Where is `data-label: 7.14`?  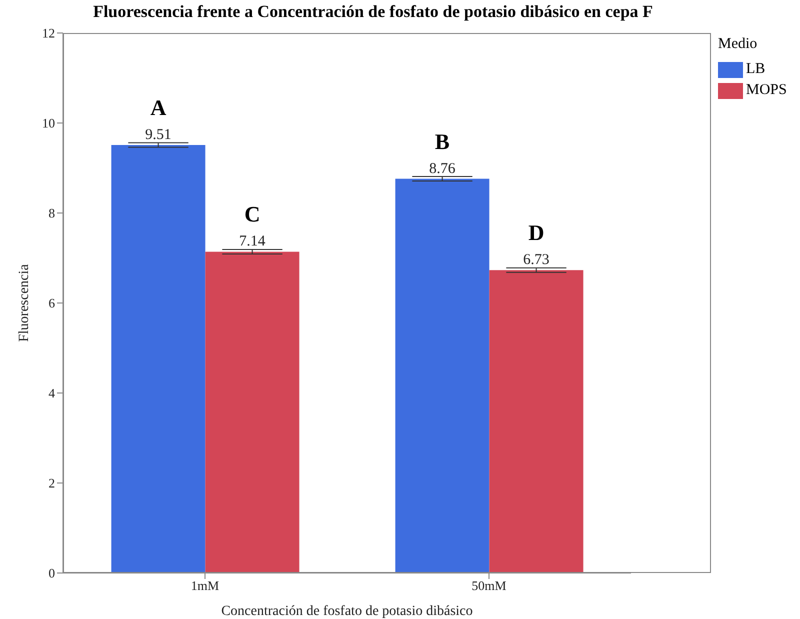 data-label: 7.14 is located at coordinates (252, 242).